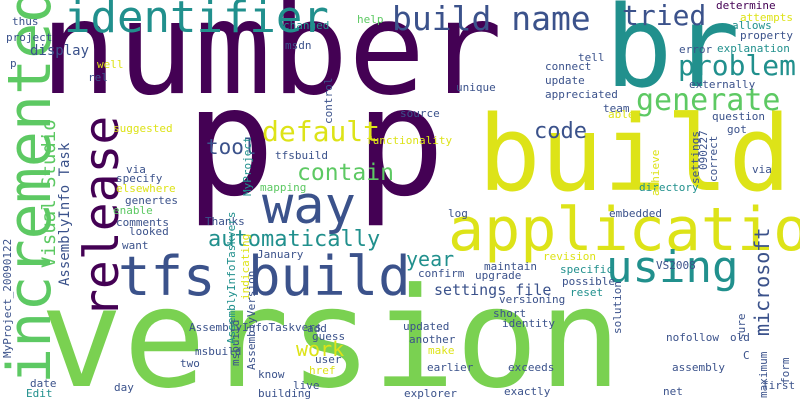 The height and width of the screenshot is (400, 800). I want to click on word-p-small: display, so click(60, 51).